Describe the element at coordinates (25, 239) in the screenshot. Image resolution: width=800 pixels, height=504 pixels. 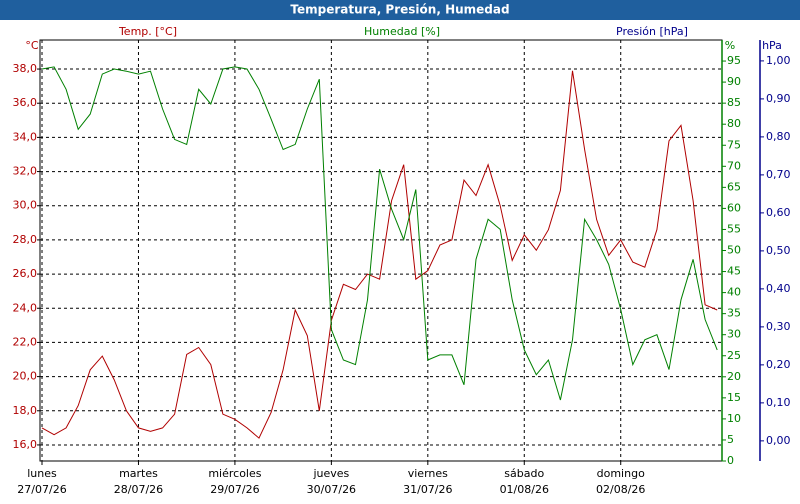
I see `y-tick-label: 28,0` at that location.